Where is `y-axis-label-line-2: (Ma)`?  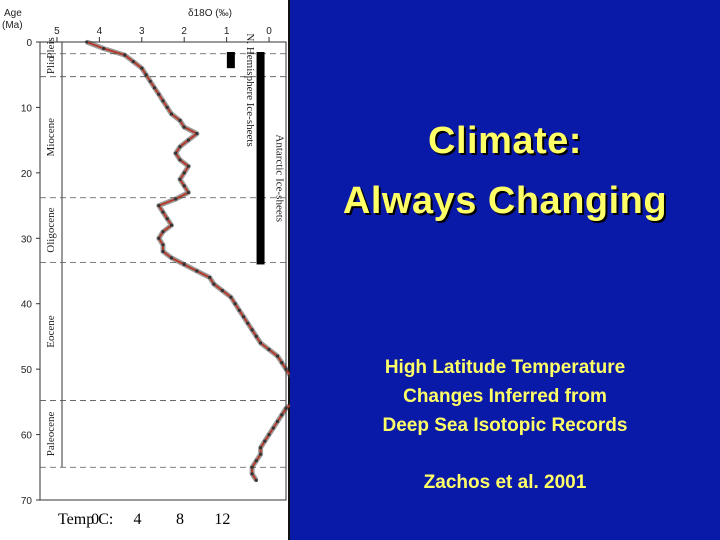 y-axis-label-line-2: (Ma) is located at coordinates (12, 25).